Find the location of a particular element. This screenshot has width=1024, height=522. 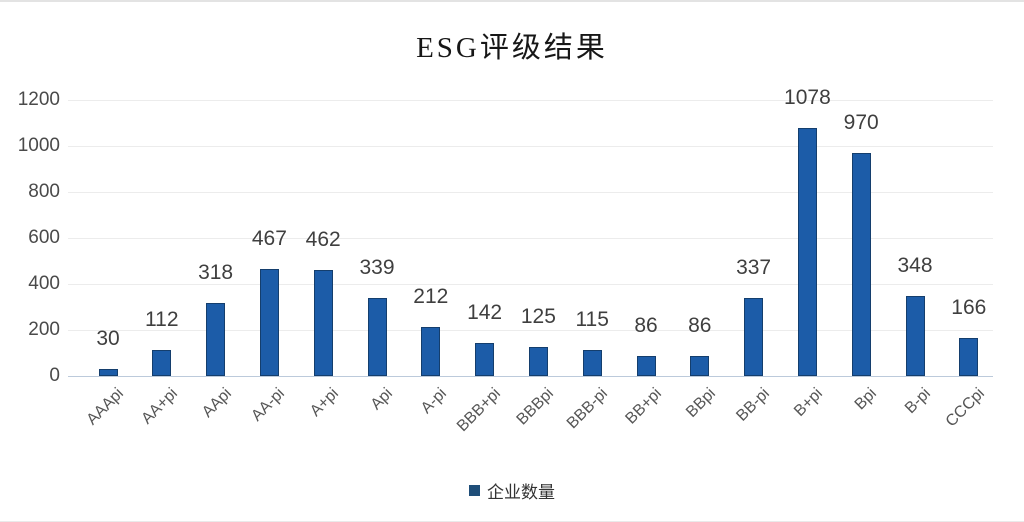

x-axis-category-label: A+pi is located at coordinates (325, 402).